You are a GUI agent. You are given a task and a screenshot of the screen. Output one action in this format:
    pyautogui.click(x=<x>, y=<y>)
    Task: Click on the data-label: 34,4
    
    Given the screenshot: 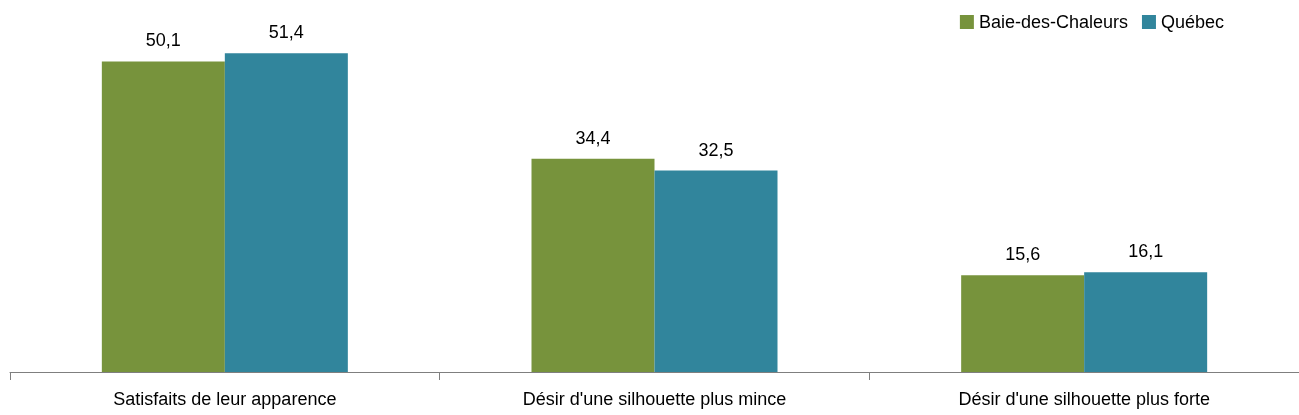 What is the action you would take?
    pyautogui.click(x=593, y=137)
    